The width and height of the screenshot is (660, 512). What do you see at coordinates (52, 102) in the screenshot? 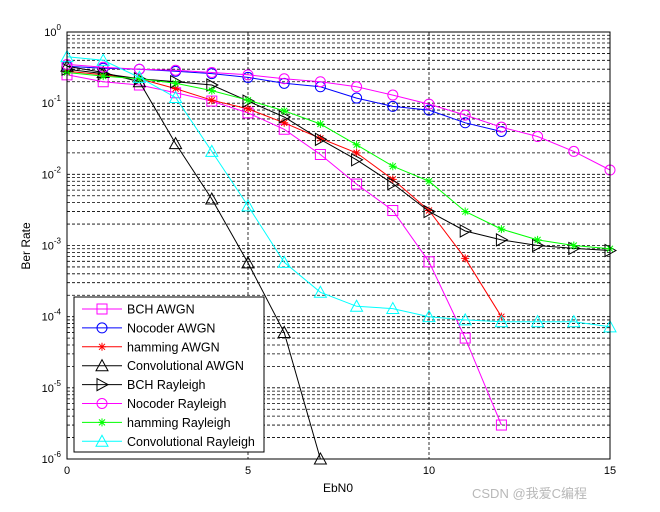
I see `y-tick-label: 10⁻¹` at bounding box center [52, 102].